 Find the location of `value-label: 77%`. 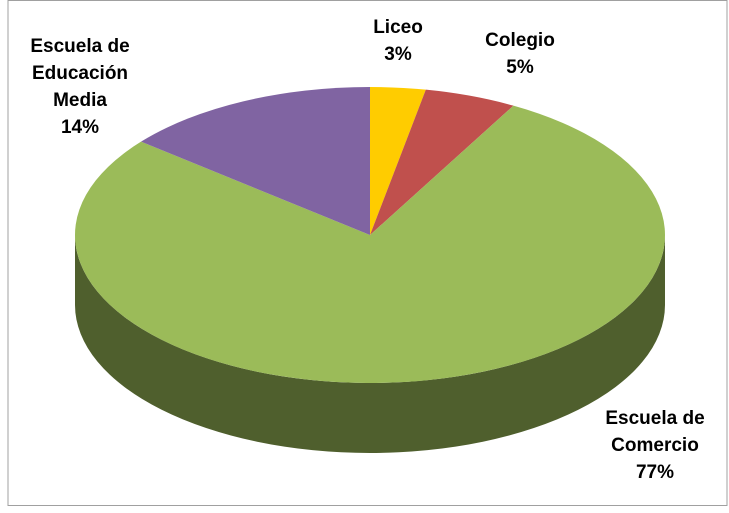

value-label: 77% is located at coordinates (655, 472).